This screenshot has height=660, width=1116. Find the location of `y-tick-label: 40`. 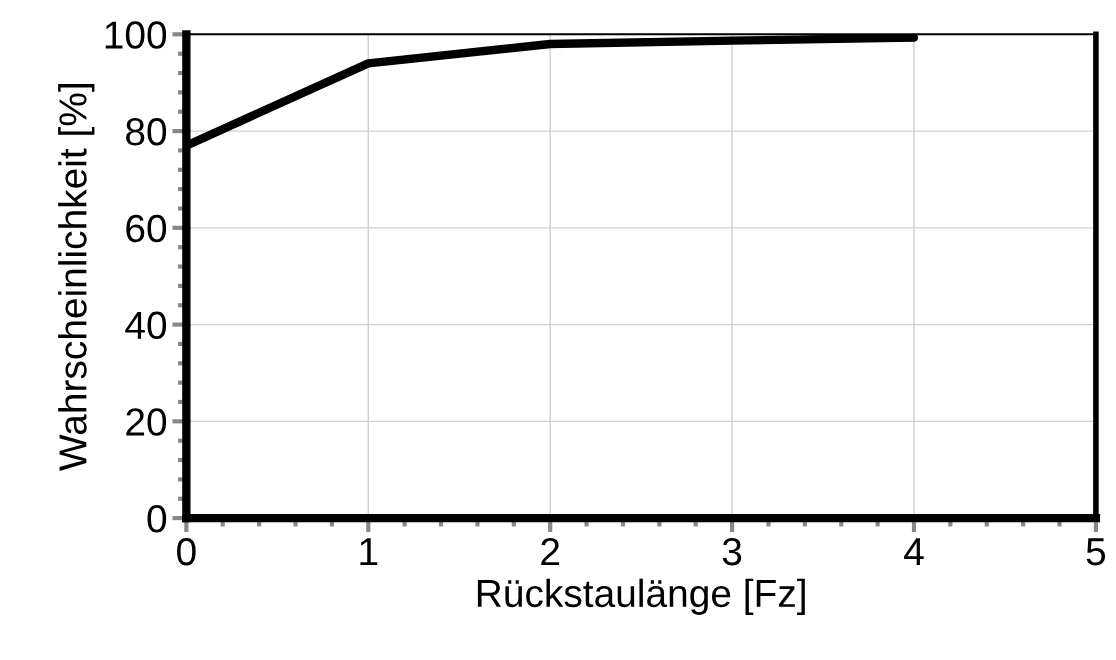

y-tick-label: 40 is located at coordinates (146, 325).